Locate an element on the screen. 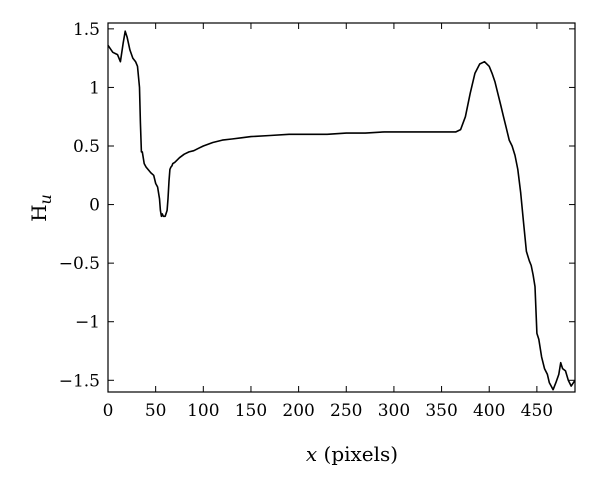 Image resolution: width=600 pixels, height=488 pixels. x-axis-var: x is located at coordinates (311, 454).